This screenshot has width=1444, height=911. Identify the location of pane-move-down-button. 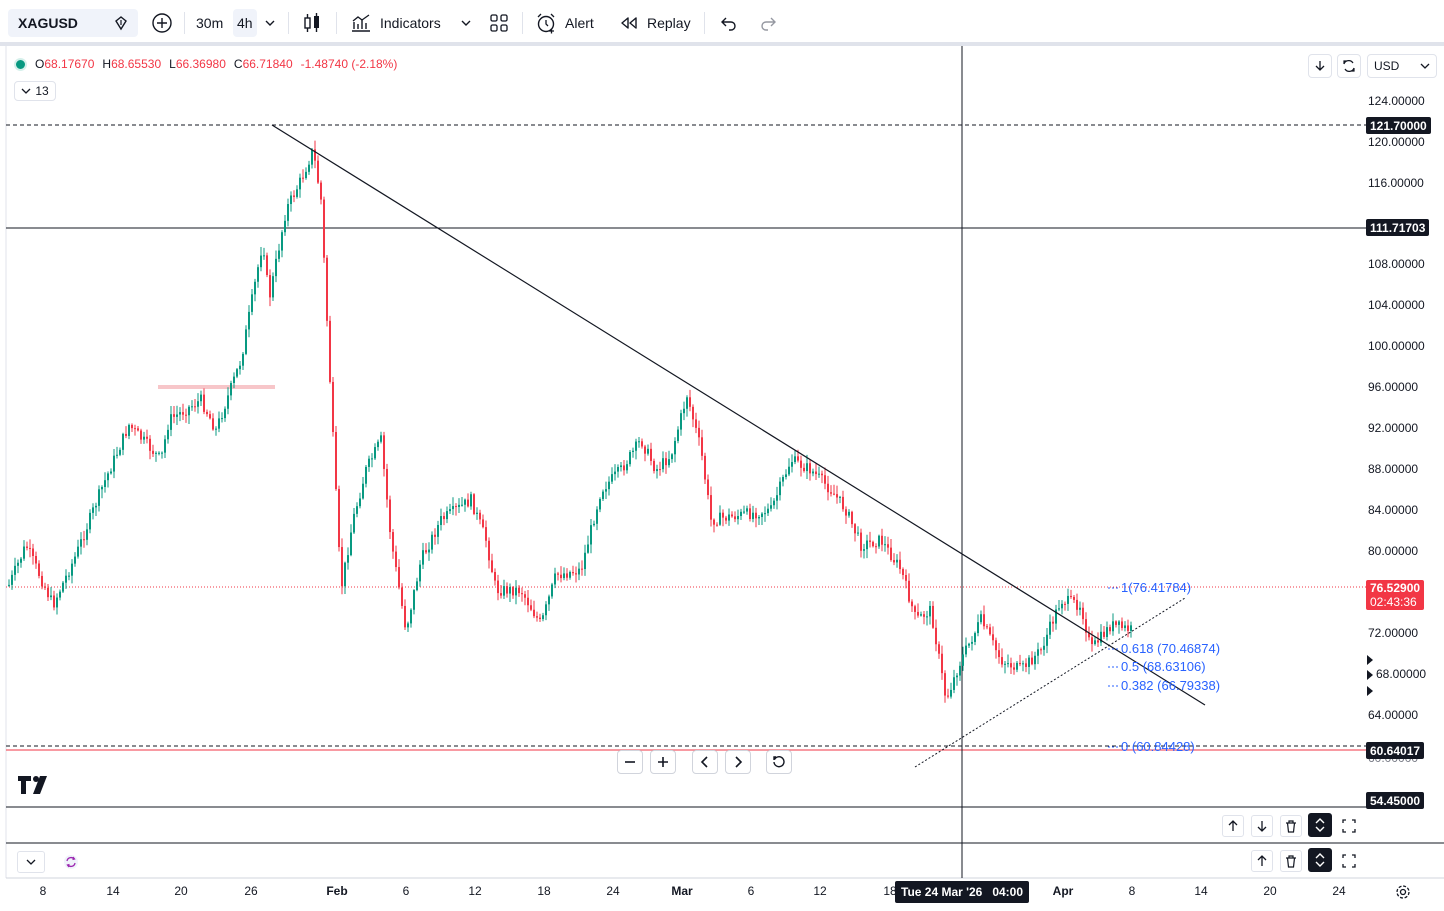
(1262, 826).